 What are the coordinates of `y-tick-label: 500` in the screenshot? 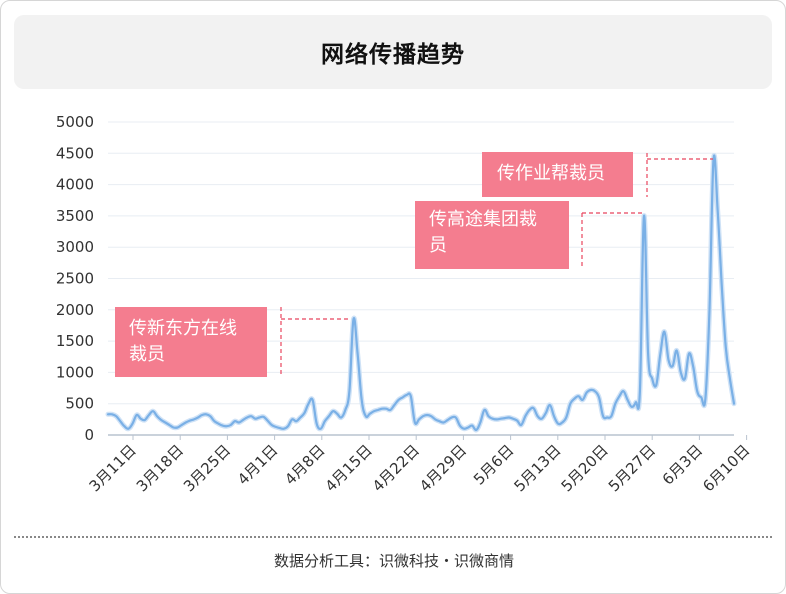 It's located at (79, 404).